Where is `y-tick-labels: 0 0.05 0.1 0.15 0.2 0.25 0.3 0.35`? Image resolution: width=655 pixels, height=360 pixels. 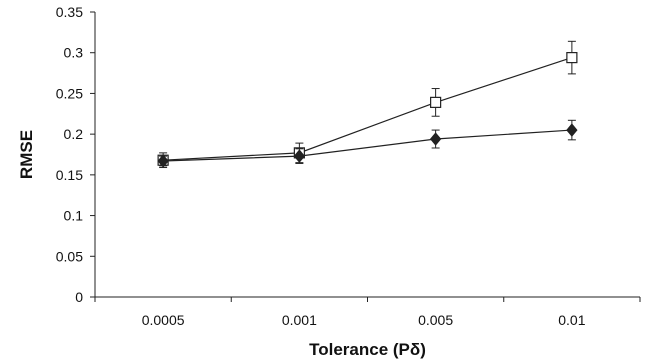
y-tick-labels: 0 0.05 0.1 0.15 0.2 0.25 0.3 0.35 is located at coordinates (69, 154).